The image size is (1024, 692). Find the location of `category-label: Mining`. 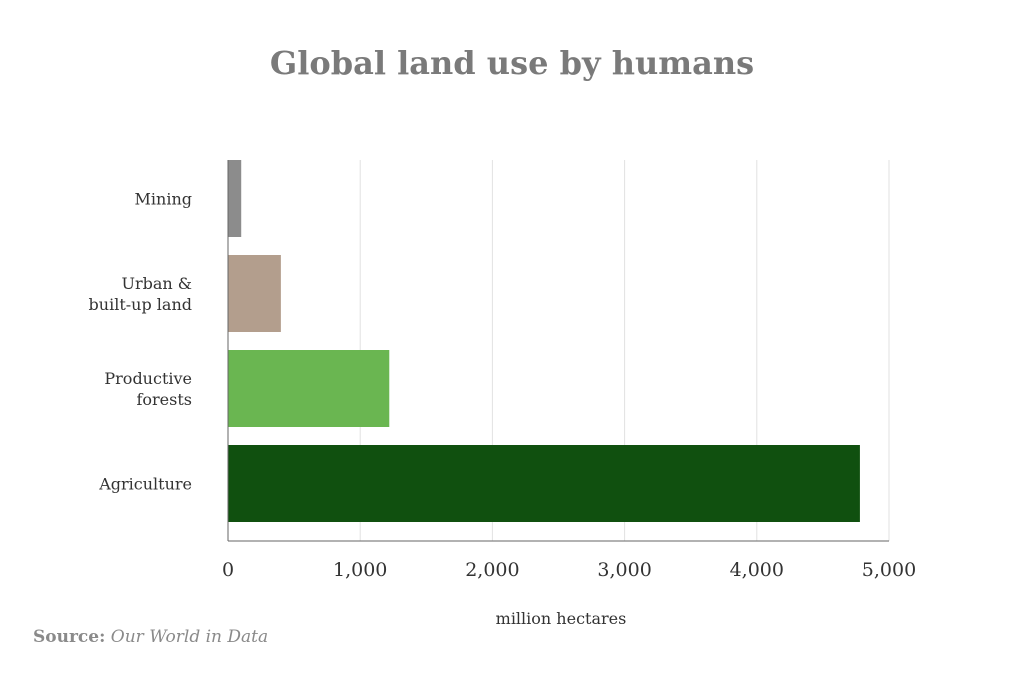

category-label: Mining is located at coordinates (163, 199).